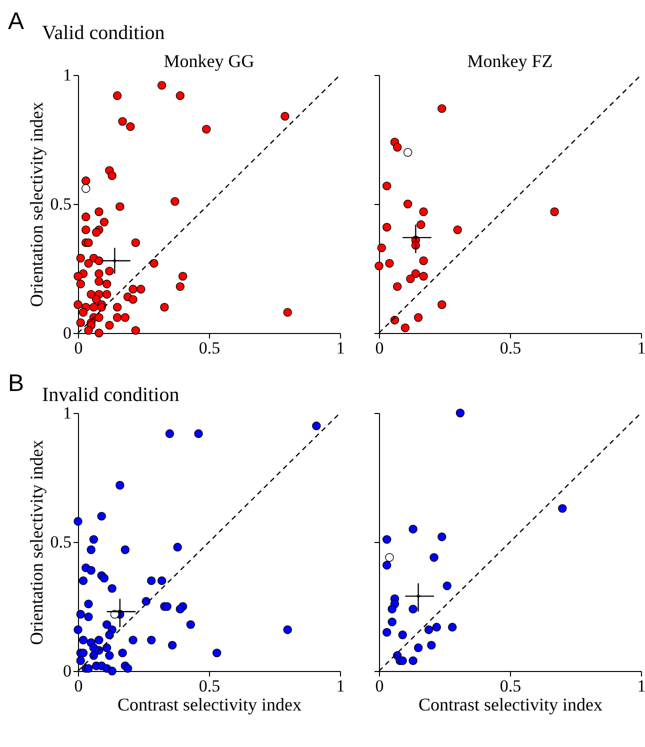  Describe the element at coordinates (16, 383) in the screenshot. I see `text: B` at that location.